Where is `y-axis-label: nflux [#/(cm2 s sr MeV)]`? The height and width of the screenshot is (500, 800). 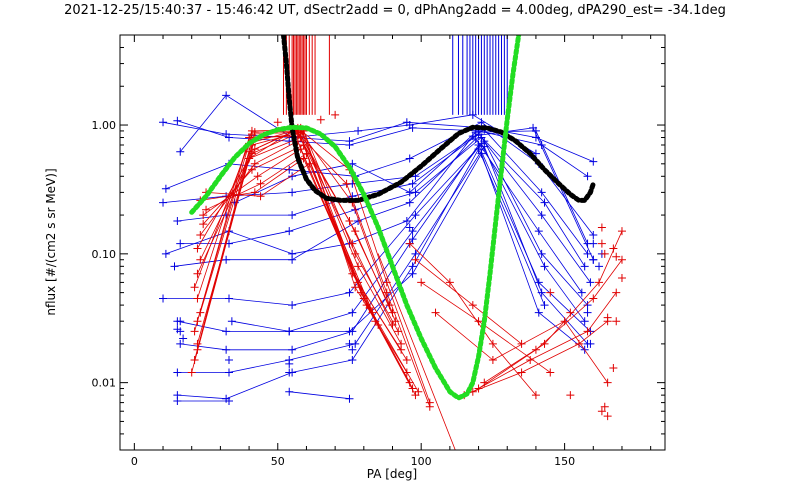 y-axis-label: nflux [#/(cm2 s sr MeV)] is located at coordinates (51, 241).